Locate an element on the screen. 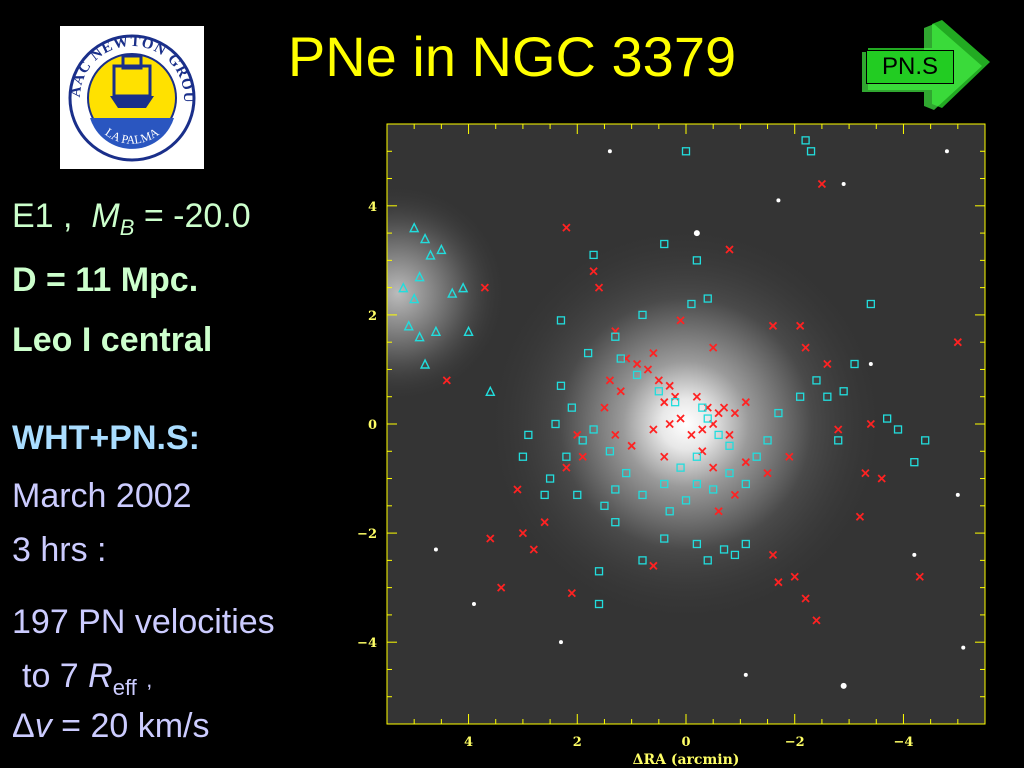  neighbor-galaxy is located at coordinates (447, 293).